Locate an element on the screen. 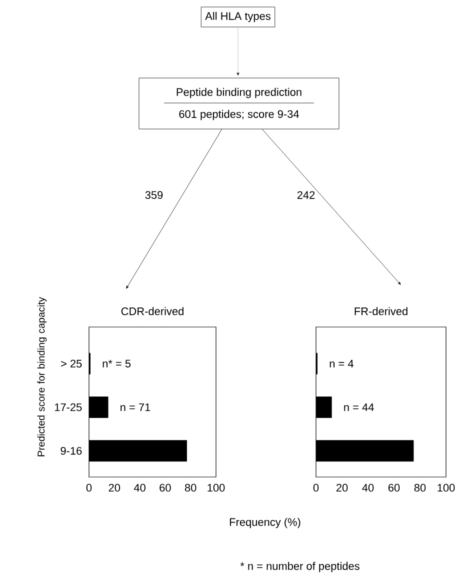  text: * n = number of peptides is located at coordinates (300, 567).